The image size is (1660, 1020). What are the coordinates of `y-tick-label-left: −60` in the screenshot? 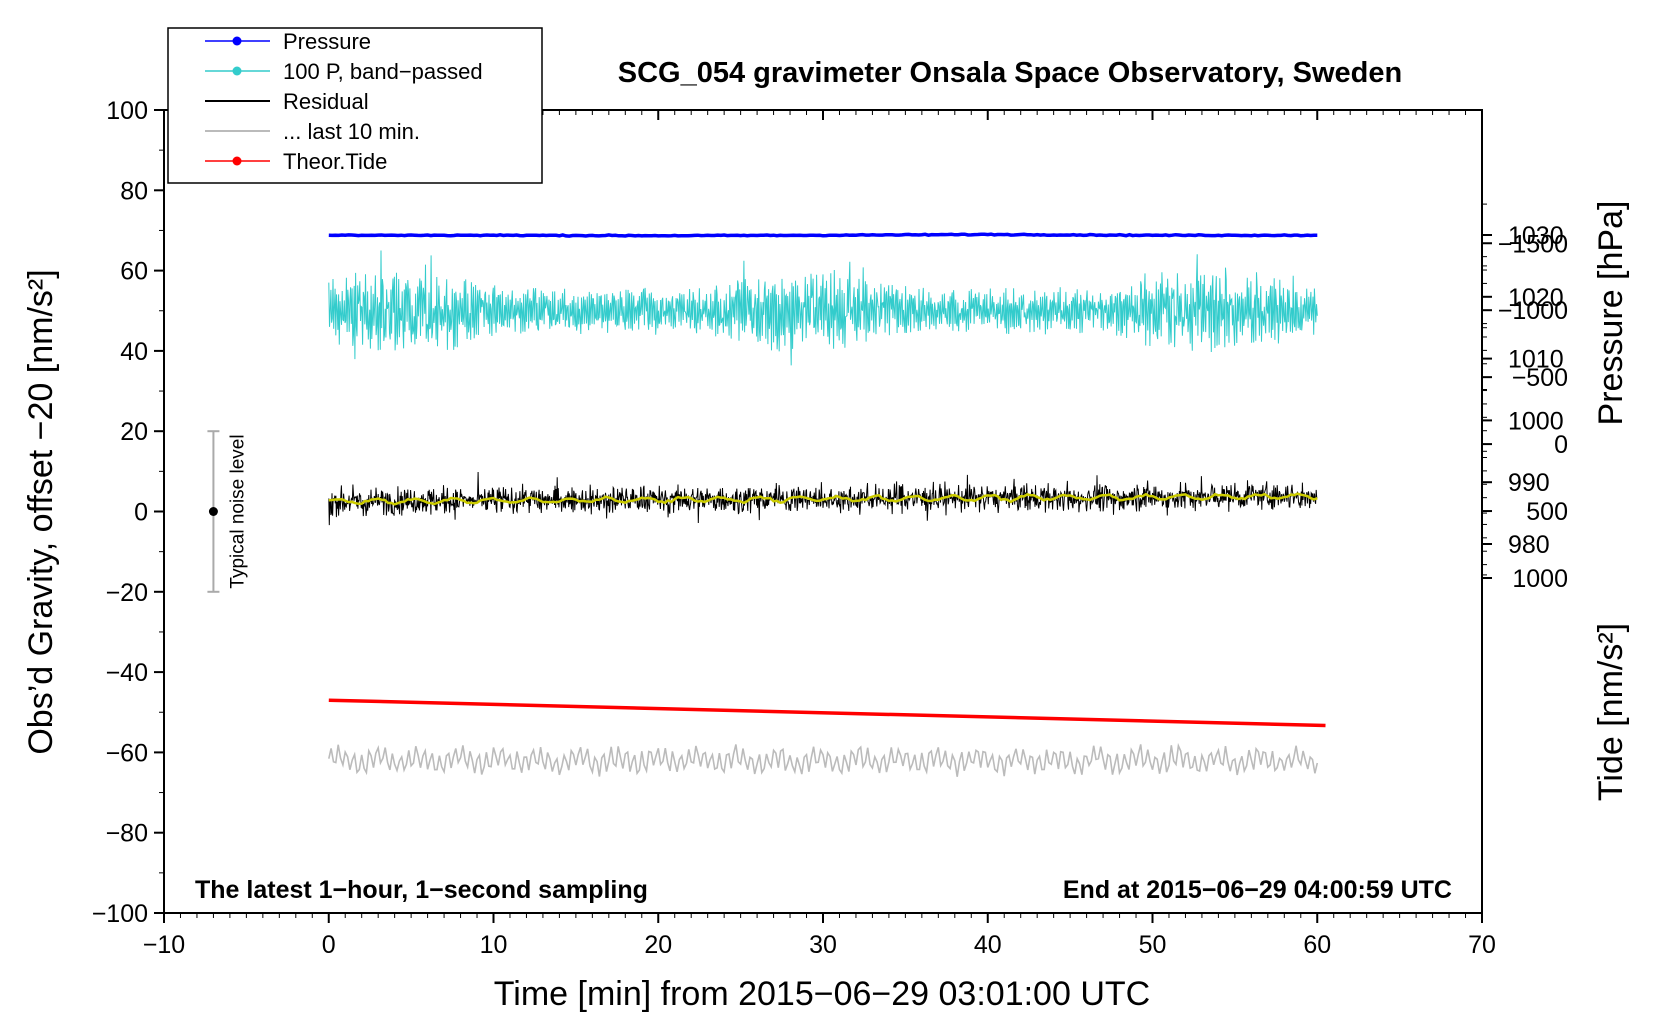 It's located at (127, 753).